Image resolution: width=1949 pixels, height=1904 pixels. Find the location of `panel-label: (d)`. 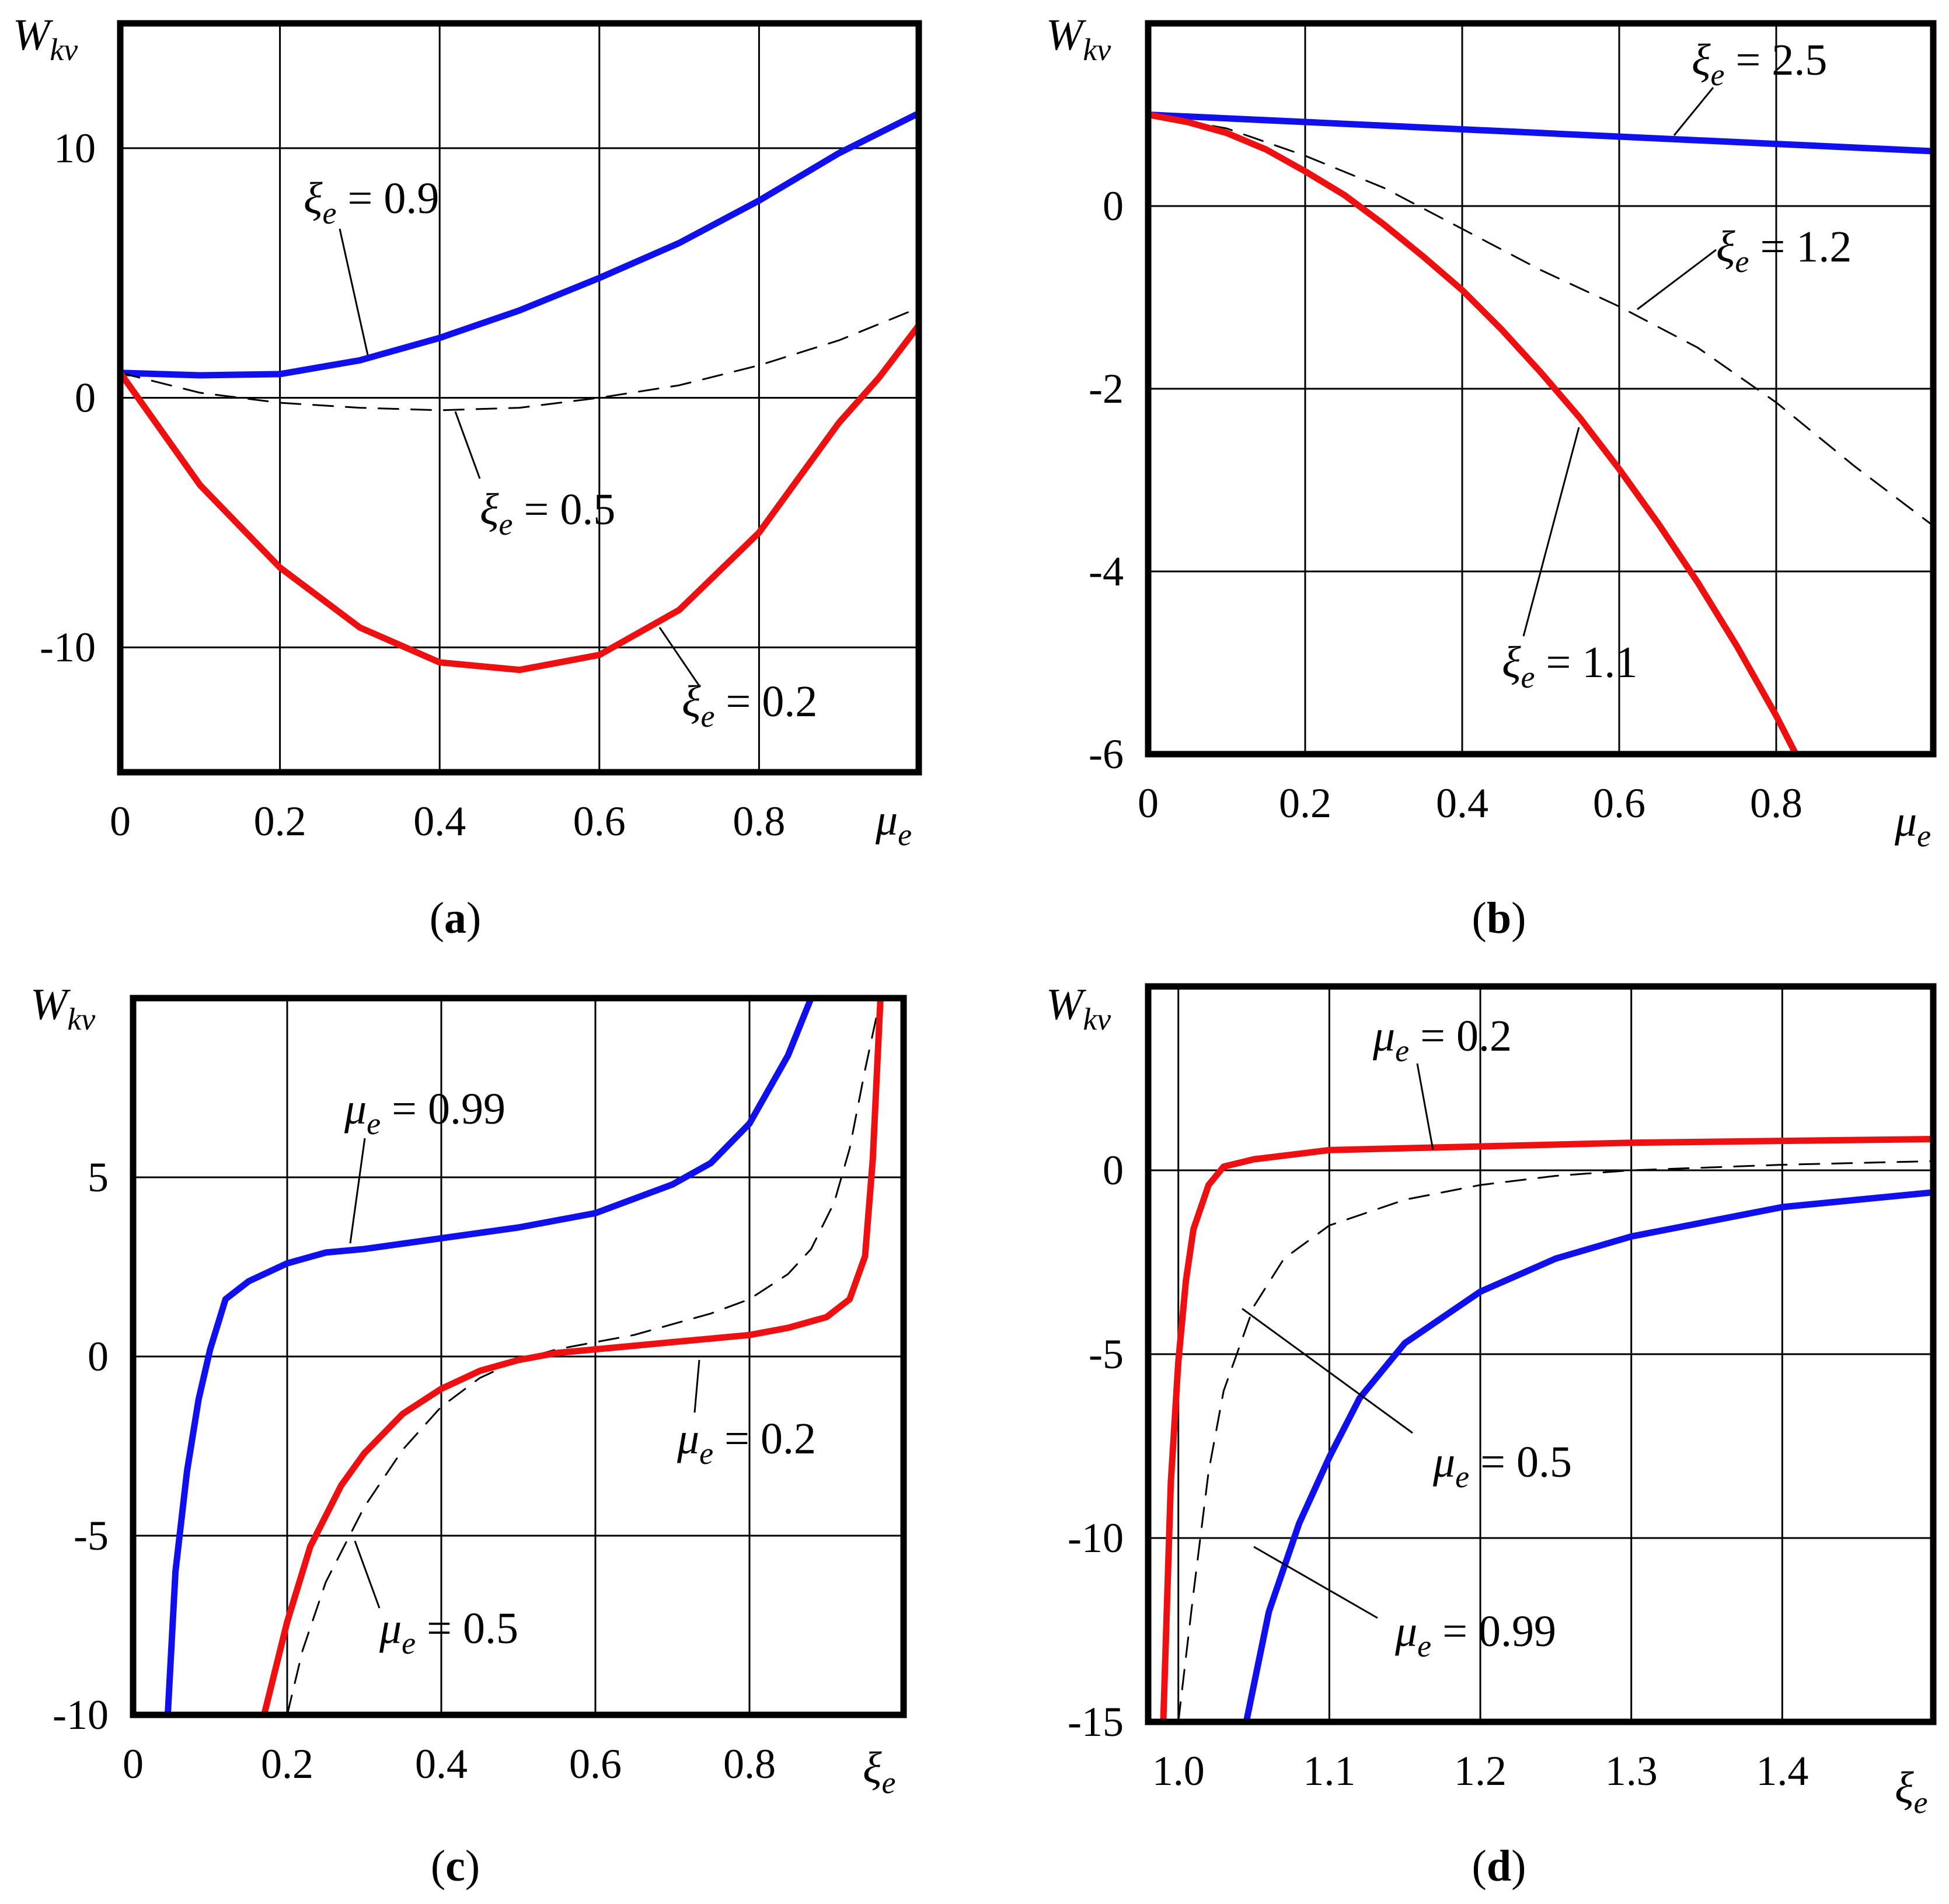

panel-label: (d) is located at coordinates (1499, 1866).